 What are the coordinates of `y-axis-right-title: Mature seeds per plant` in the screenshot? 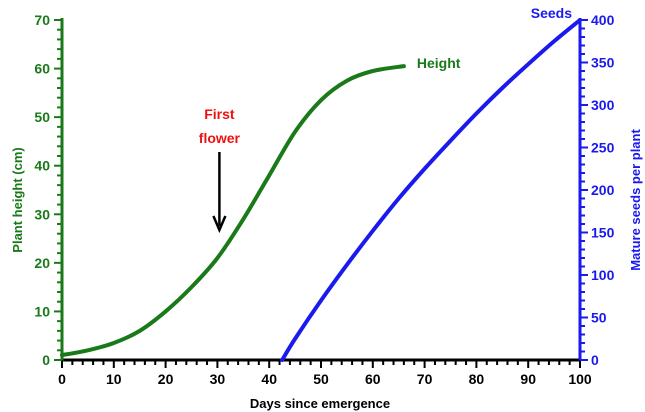 It's located at (635, 200).